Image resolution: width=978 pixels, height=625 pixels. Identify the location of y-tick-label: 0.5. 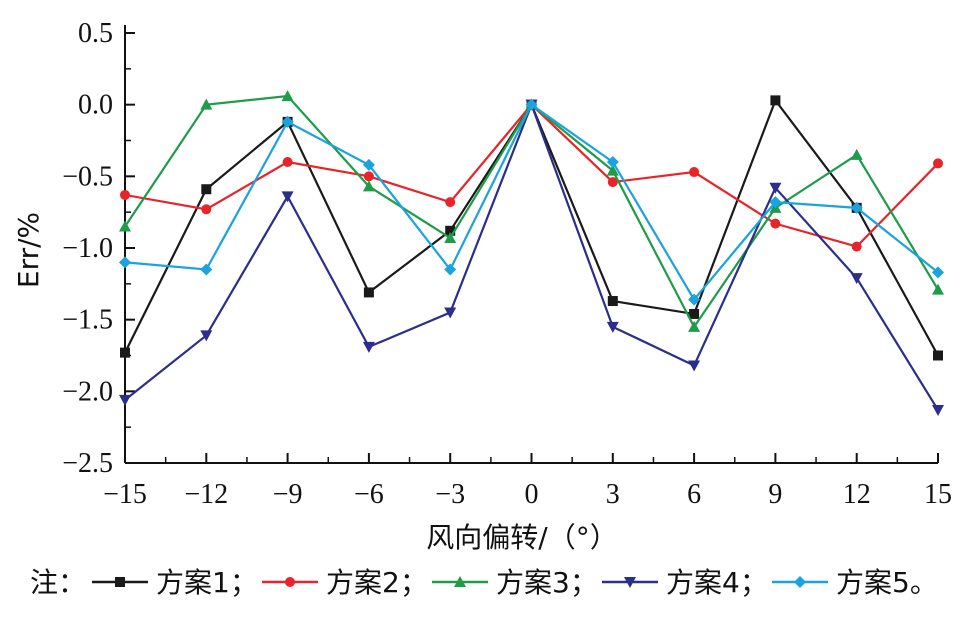
(95, 33).